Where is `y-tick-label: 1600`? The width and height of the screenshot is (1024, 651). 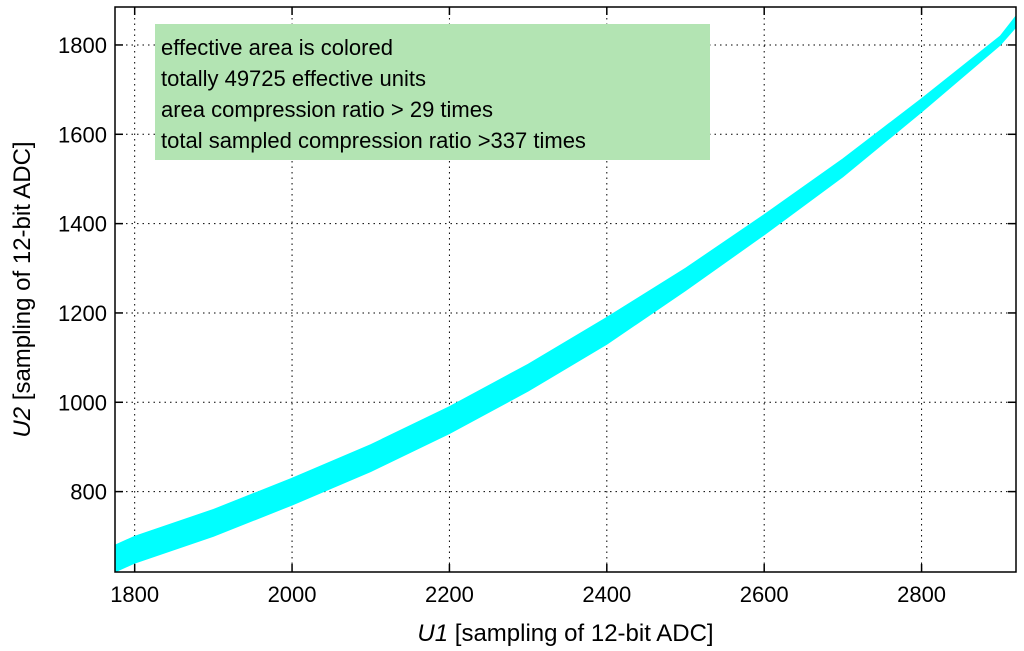 y-tick-label: 1600 is located at coordinates (82, 134).